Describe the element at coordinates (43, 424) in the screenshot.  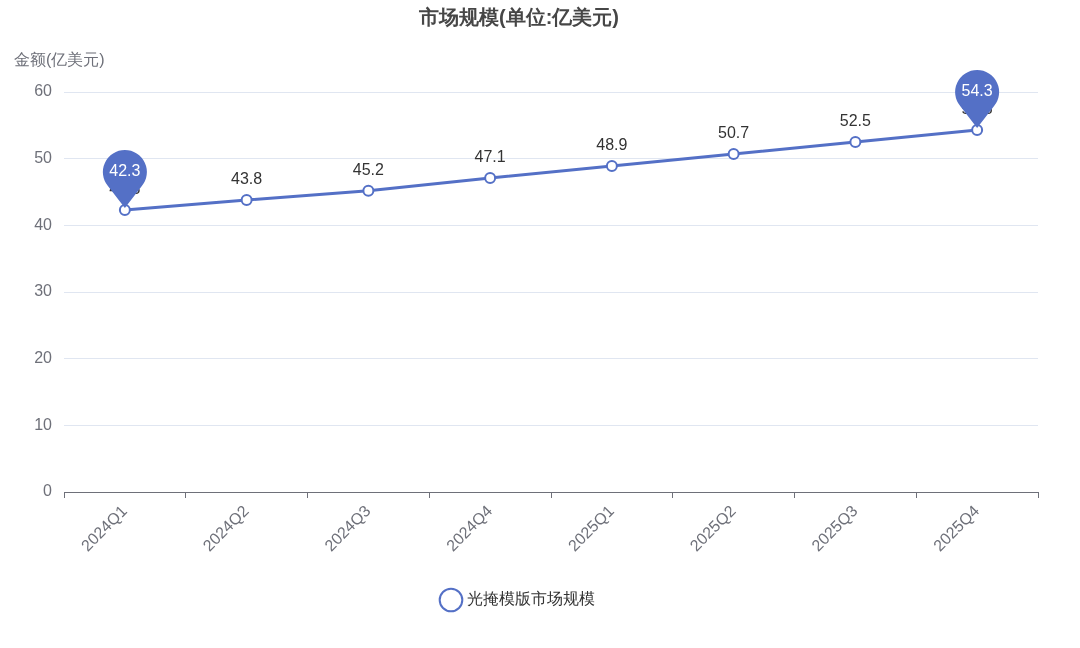
I see `y-tick-label: 10` at that location.